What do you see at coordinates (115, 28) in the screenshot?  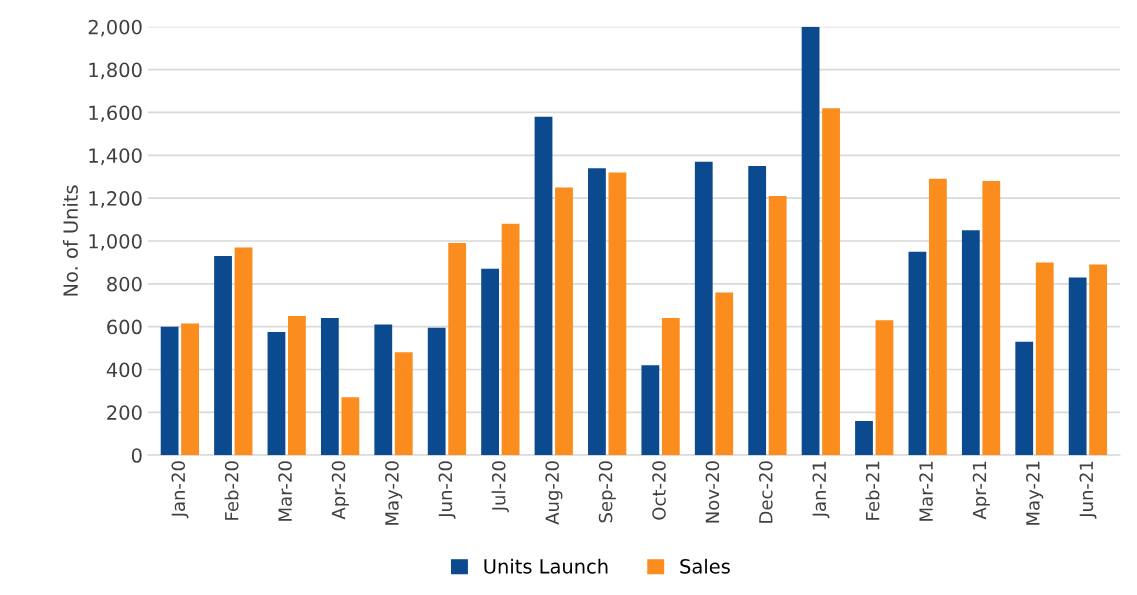 I see `y-tick-label: 2,000` at bounding box center [115, 28].